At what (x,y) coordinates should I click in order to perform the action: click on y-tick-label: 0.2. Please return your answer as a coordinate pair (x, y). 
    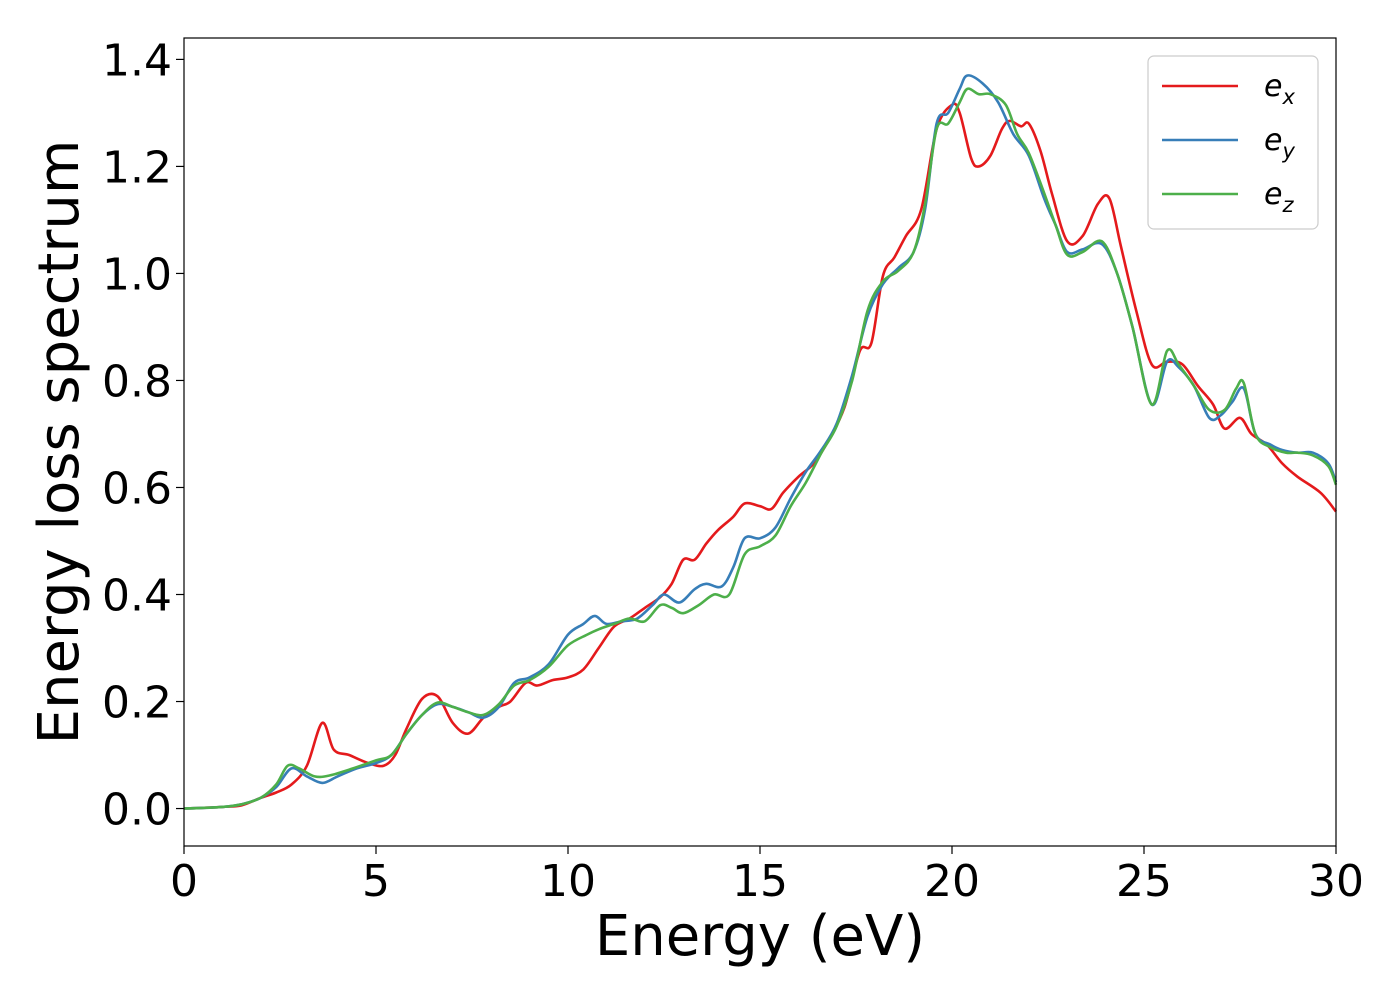
    Looking at the image, I should click on (137, 703).